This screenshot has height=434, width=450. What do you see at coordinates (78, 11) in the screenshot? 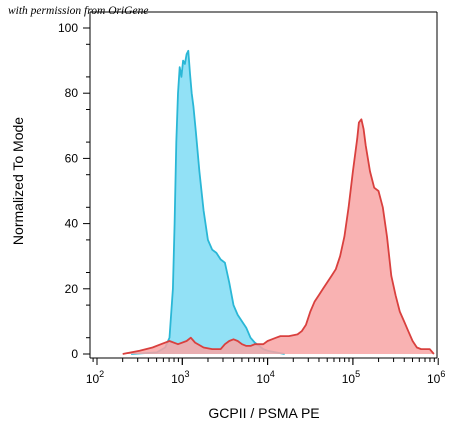
I see `permission-watermark: with permission from OriGene` at bounding box center [78, 11].